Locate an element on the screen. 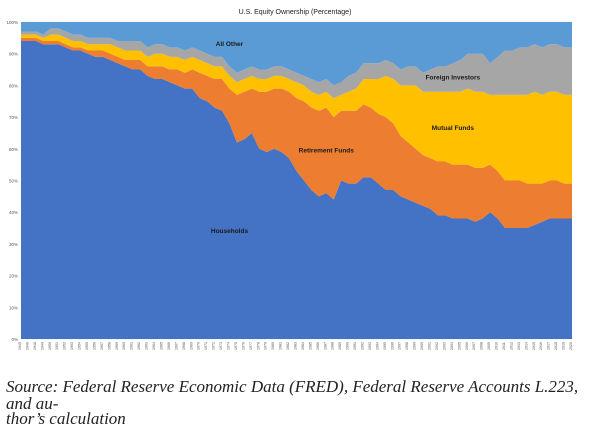 This screenshot has height=432, width=600. x-tick-label: 2008 is located at coordinates (482, 346).